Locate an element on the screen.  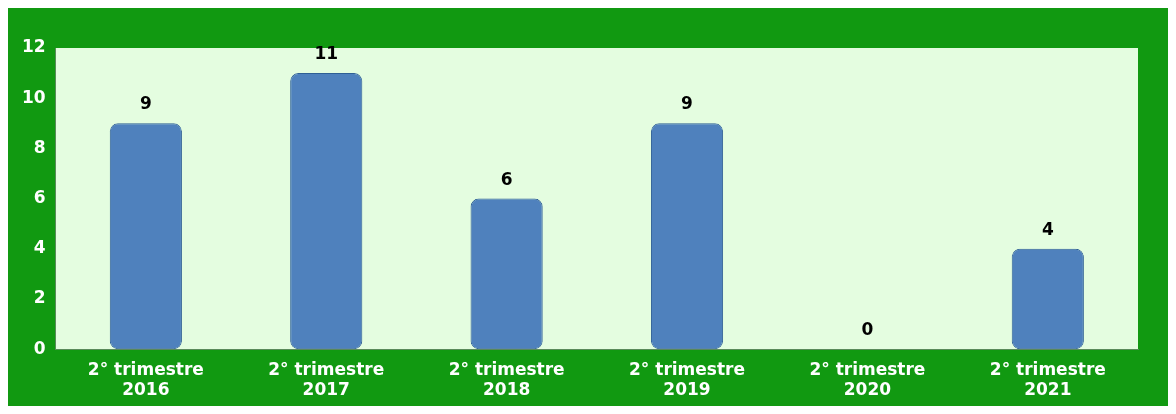
x-tick-label: 2° trimestre 2018 is located at coordinates (506, 379).